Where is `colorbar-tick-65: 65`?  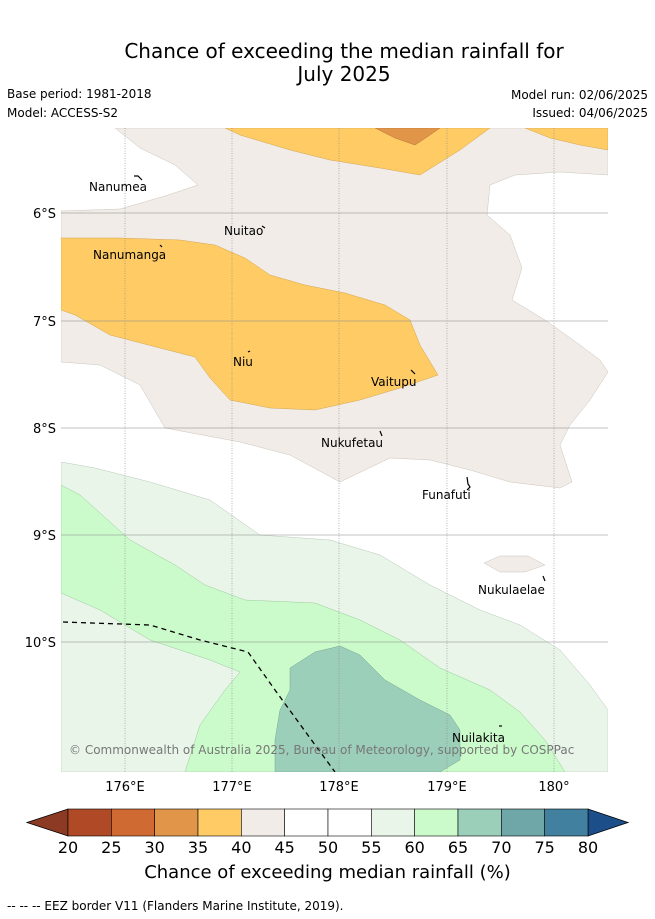 colorbar-tick-65: 65 is located at coordinates (458, 847).